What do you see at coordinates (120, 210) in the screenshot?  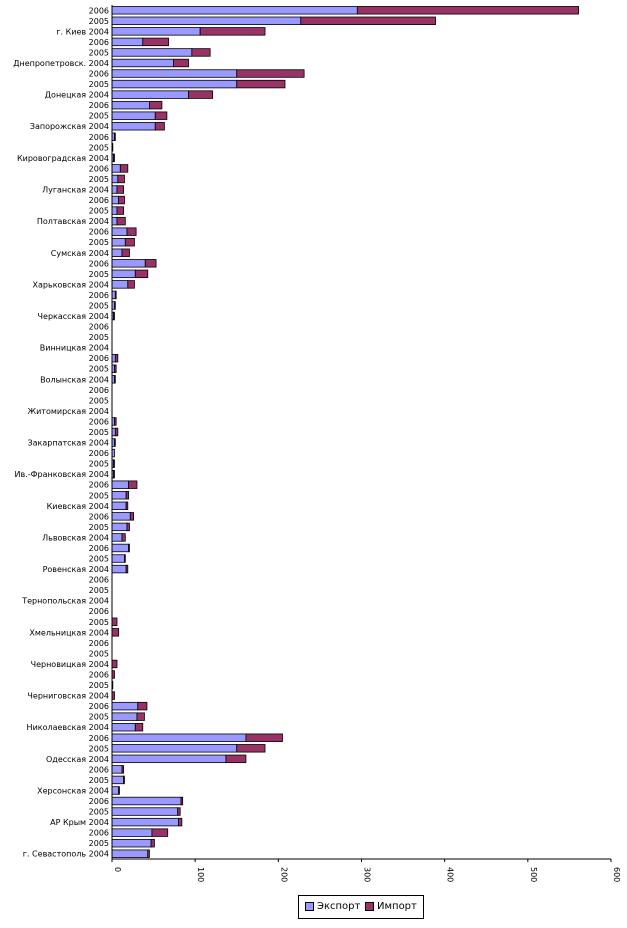 I see `bar-import-g20-2005` at bounding box center [120, 210].